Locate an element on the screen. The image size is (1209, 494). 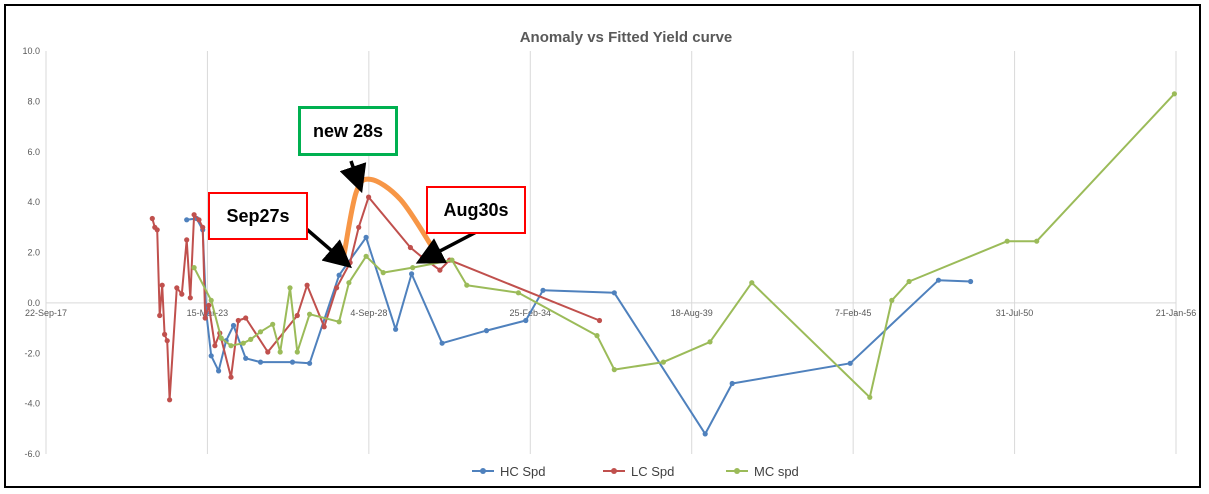
legend-item: HC Spd is located at coordinates (509, 471).